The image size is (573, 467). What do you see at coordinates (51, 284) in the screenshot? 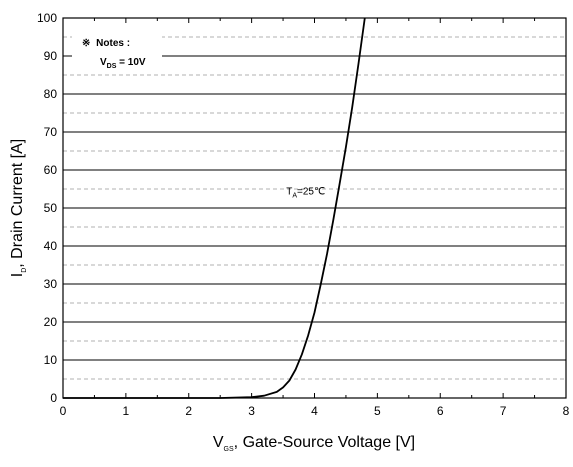
I see `y-tick-label: 30` at bounding box center [51, 284].